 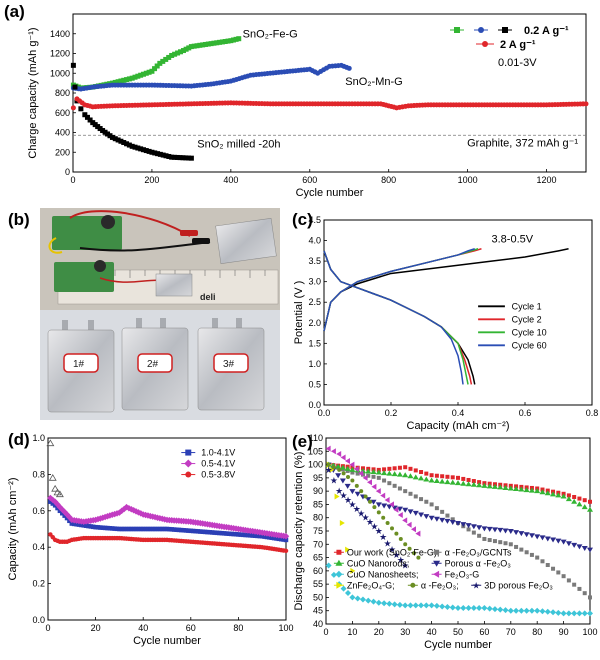 What do you see at coordinates (299, 531) in the screenshot?
I see `y-axis-label: Discharge capacity retention (%)` at bounding box center [299, 531].